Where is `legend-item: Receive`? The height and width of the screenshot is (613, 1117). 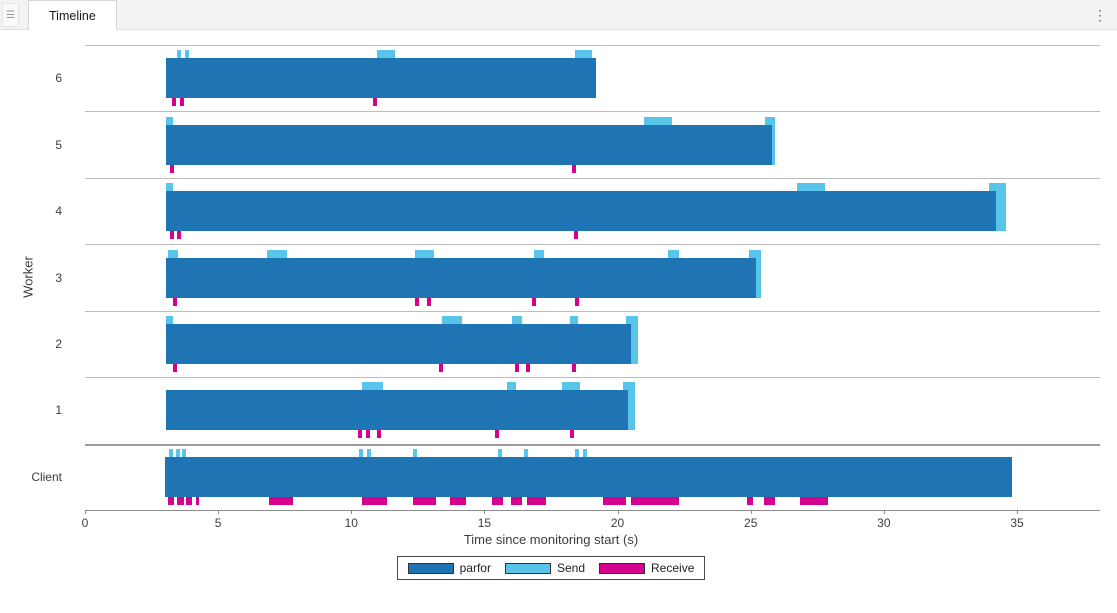
legend-item: Receive is located at coordinates (646, 568).